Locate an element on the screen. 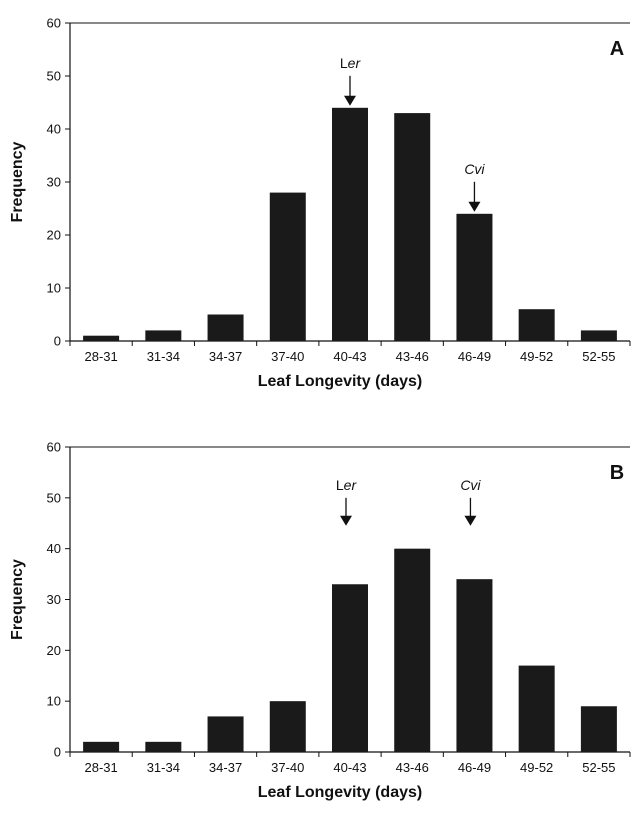 This screenshot has width=632, height=813. panel-label: A is located at coordinates (617, 49).